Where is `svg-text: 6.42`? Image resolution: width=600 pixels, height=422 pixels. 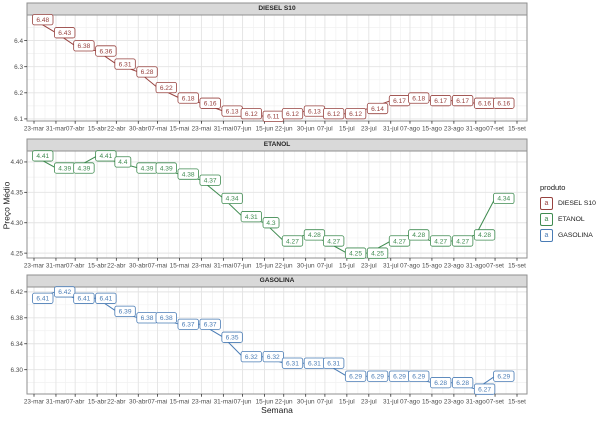
svg-text: 6.42 is located at coordinates (64, 292).